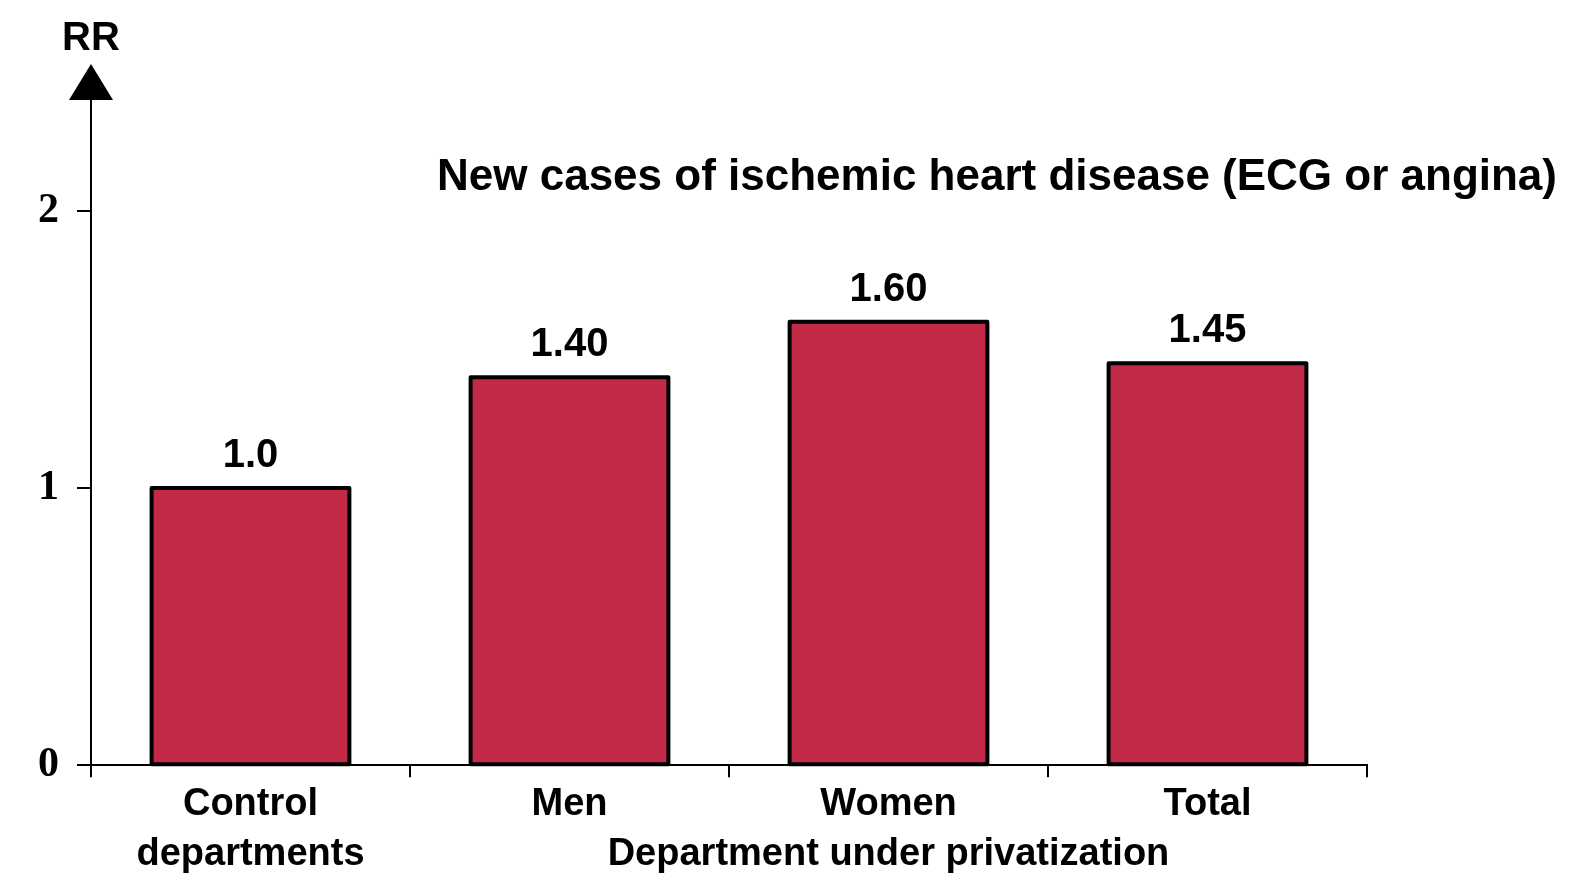 Image resolution: width=1587 pixels, height=882 pixels. Describe the element at coordinates (888, 853) in the screenshot. I see `x-axis-title: Department under privatization` at that location.